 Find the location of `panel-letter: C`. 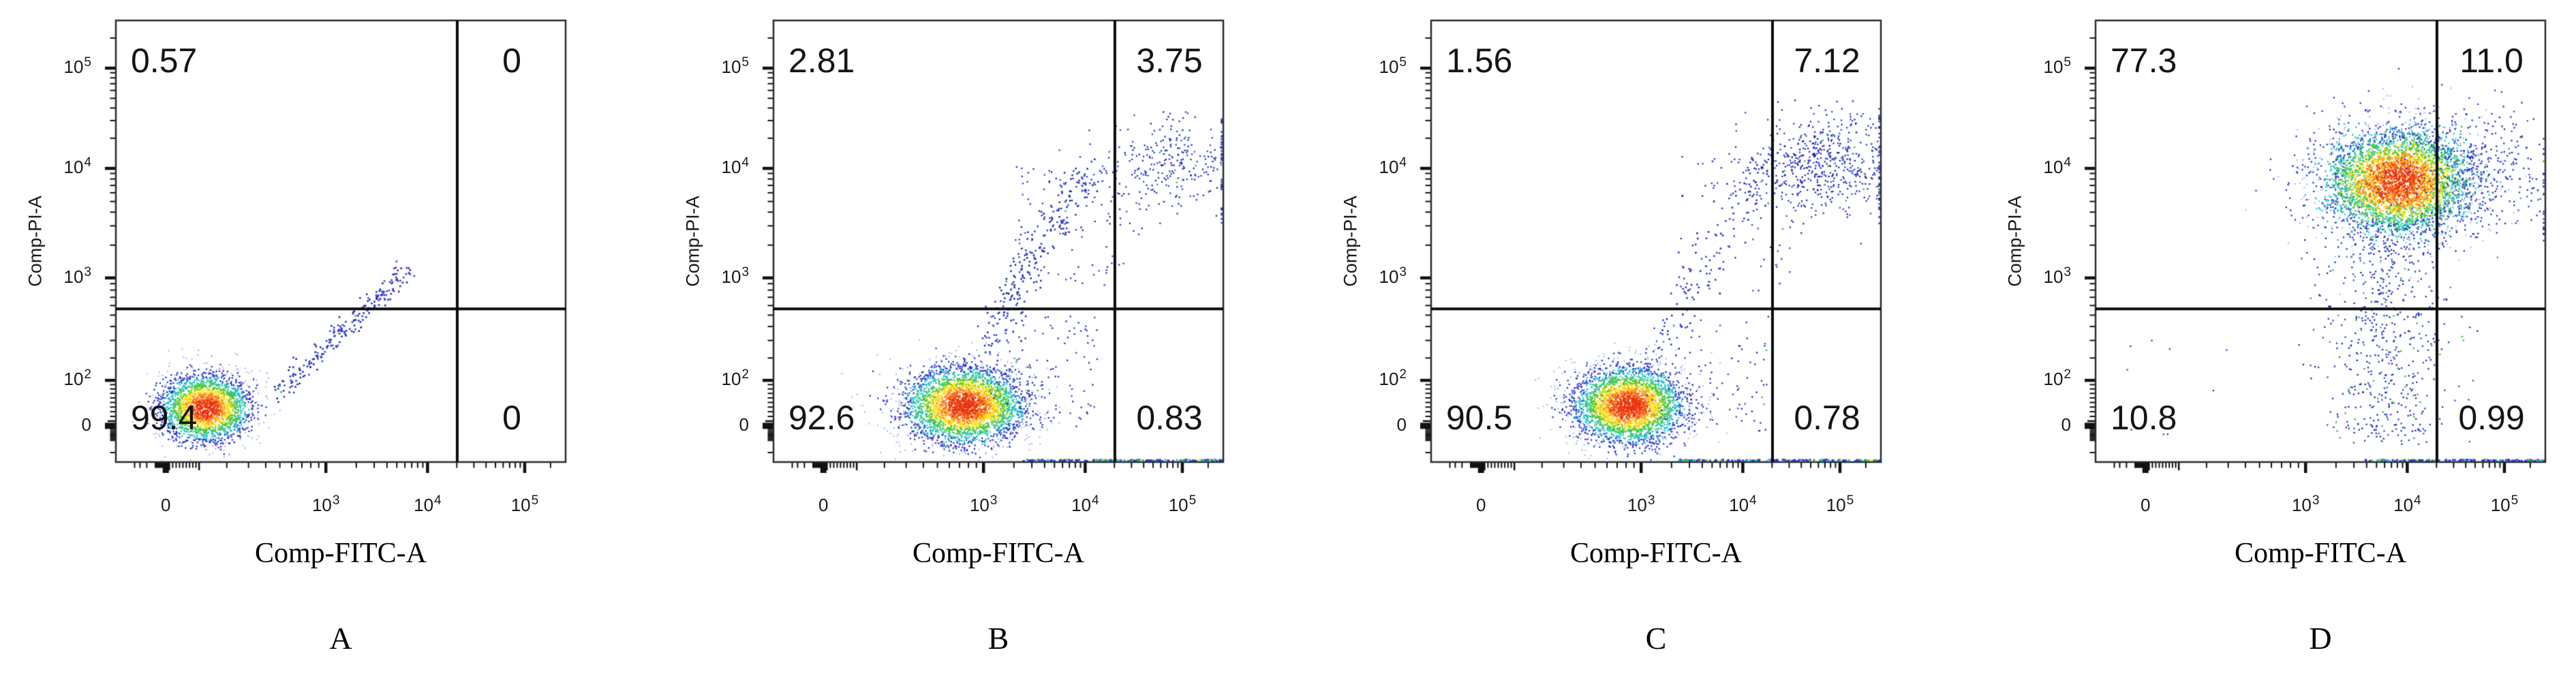

panel-letter: C is located at coordinates (1656, 639).